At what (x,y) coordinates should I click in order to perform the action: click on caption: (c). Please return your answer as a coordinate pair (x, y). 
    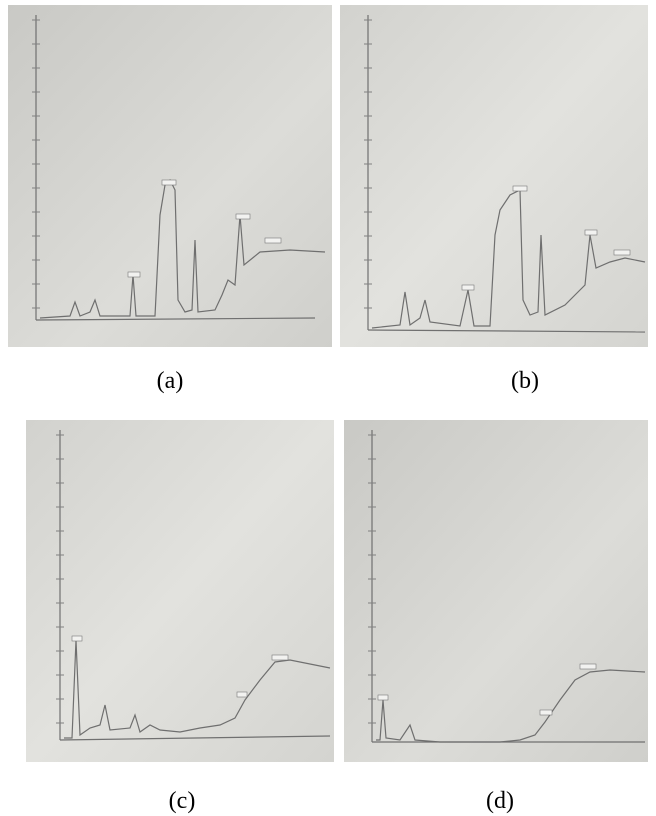
    Looking at the image, I should click on (182, 801).